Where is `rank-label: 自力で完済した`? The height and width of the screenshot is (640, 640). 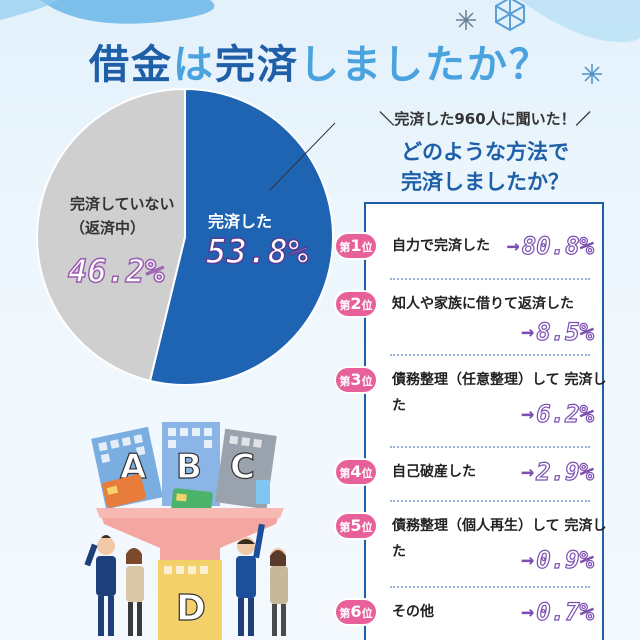 rank-label: 自力で完済した is located at coordinates (441, 246).